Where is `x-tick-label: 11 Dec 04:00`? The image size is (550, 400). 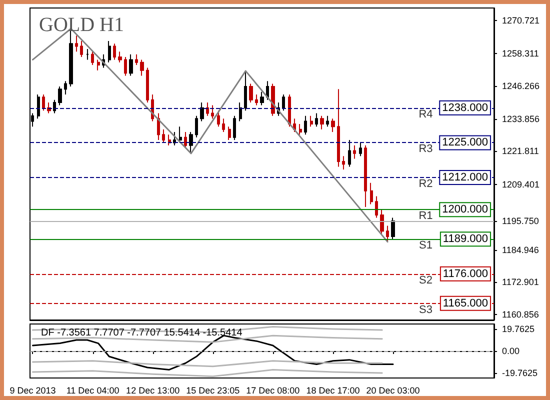
x-tick-label: 11 Dec 04:00 is located at coordinates (93, 391).